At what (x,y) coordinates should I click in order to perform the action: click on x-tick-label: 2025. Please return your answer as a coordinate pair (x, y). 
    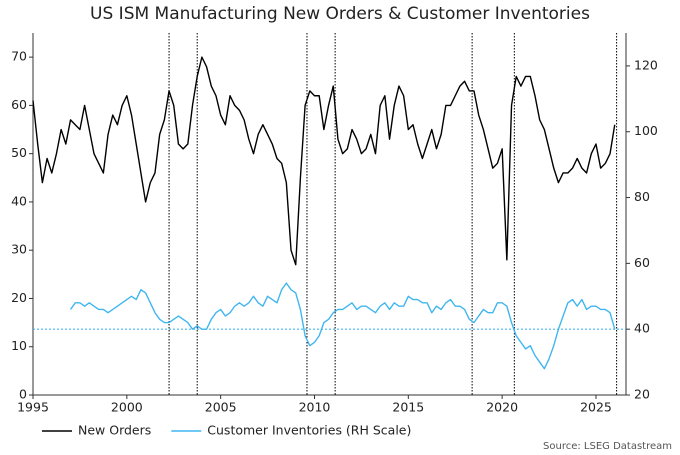
    Looking at the image, I should click on (596, 407).